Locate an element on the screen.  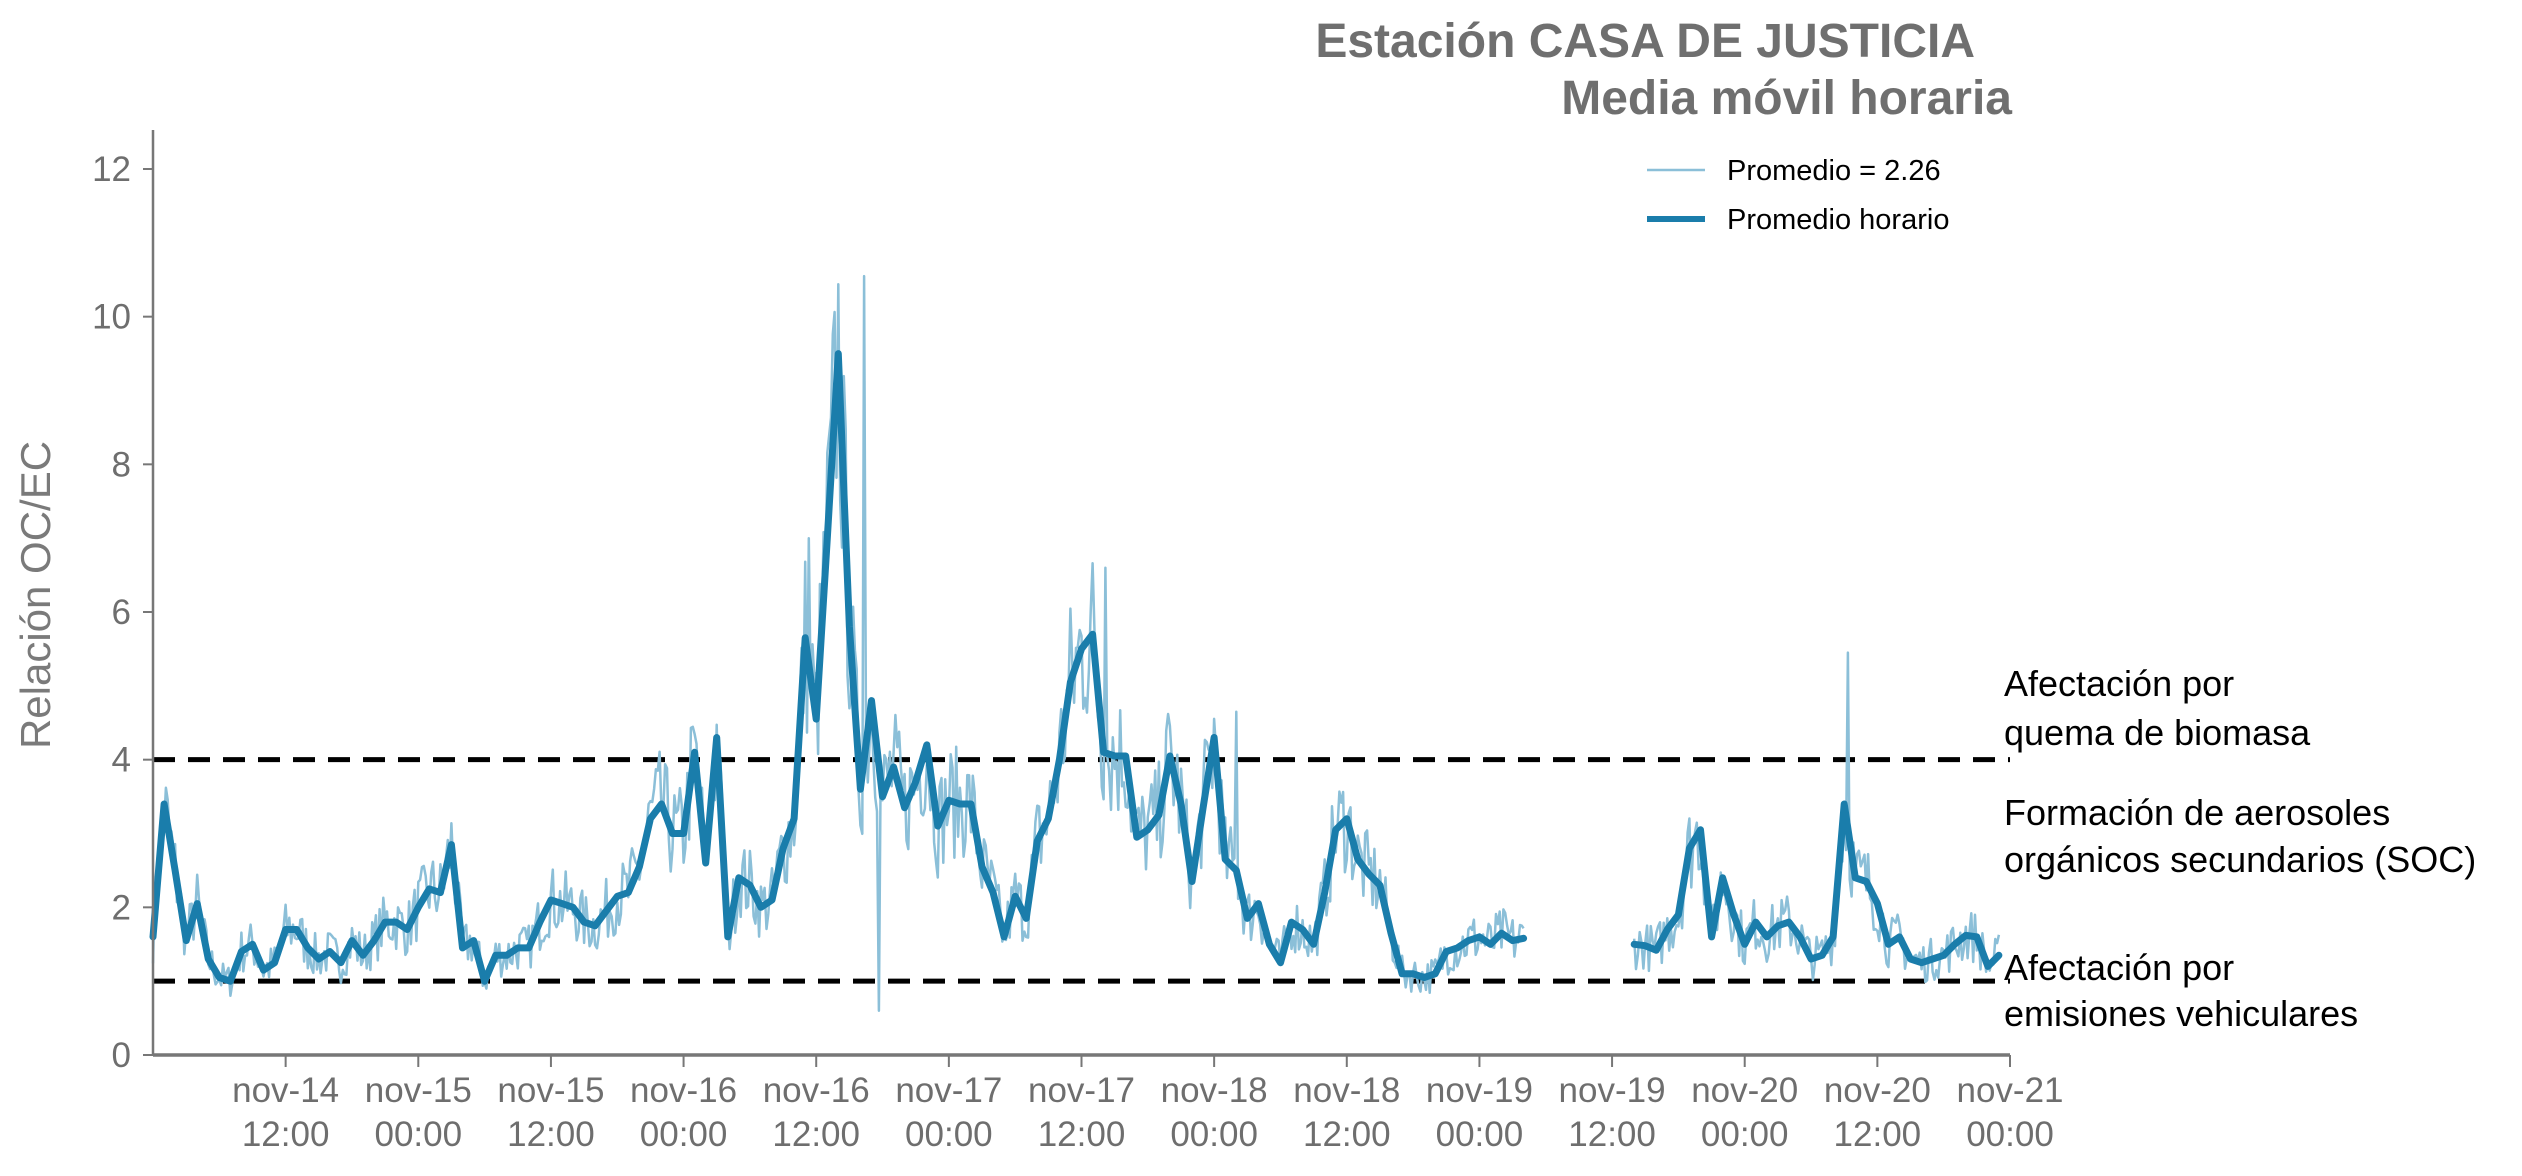
y-tick-label: 4 is located at coordinates (121, 760).